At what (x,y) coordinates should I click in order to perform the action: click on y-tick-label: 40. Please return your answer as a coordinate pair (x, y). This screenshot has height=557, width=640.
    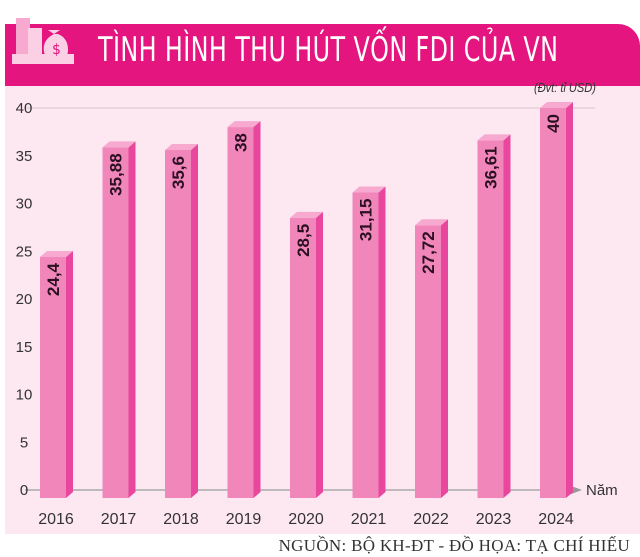
    Looking at the image, I should click on (24, 108).